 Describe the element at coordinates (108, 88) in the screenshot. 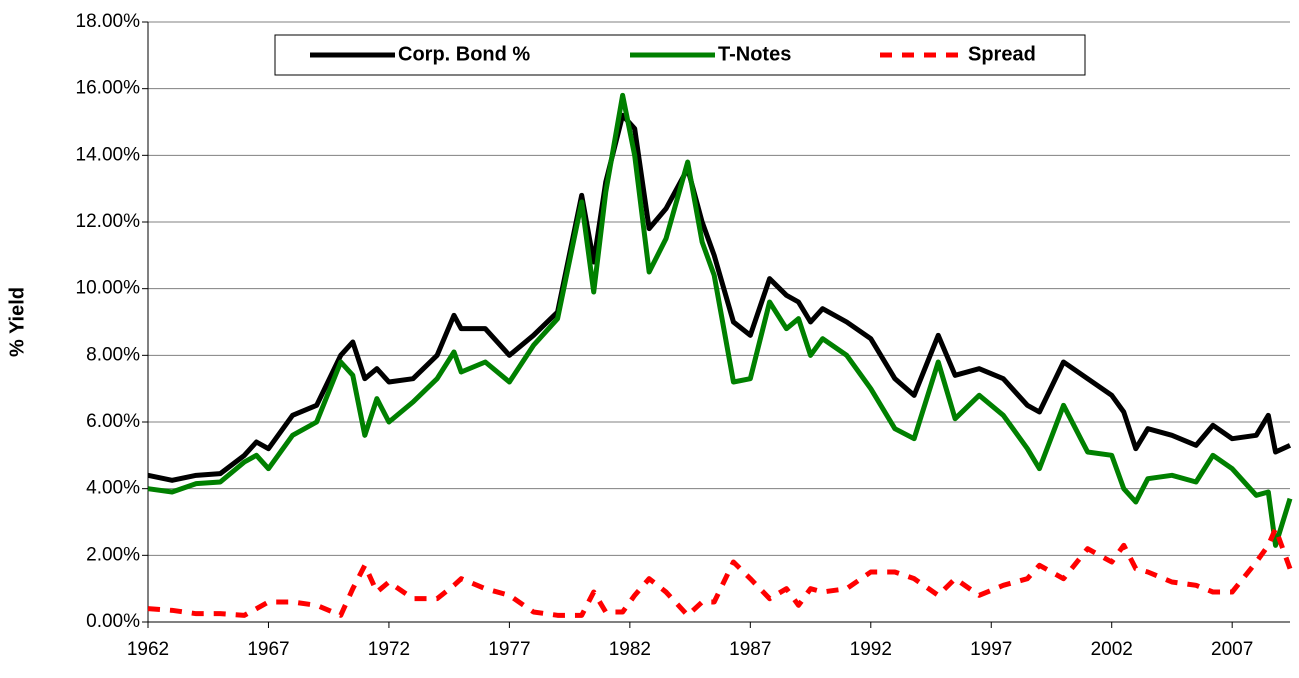

I see `y-tick-label: 16.00%` at that location.